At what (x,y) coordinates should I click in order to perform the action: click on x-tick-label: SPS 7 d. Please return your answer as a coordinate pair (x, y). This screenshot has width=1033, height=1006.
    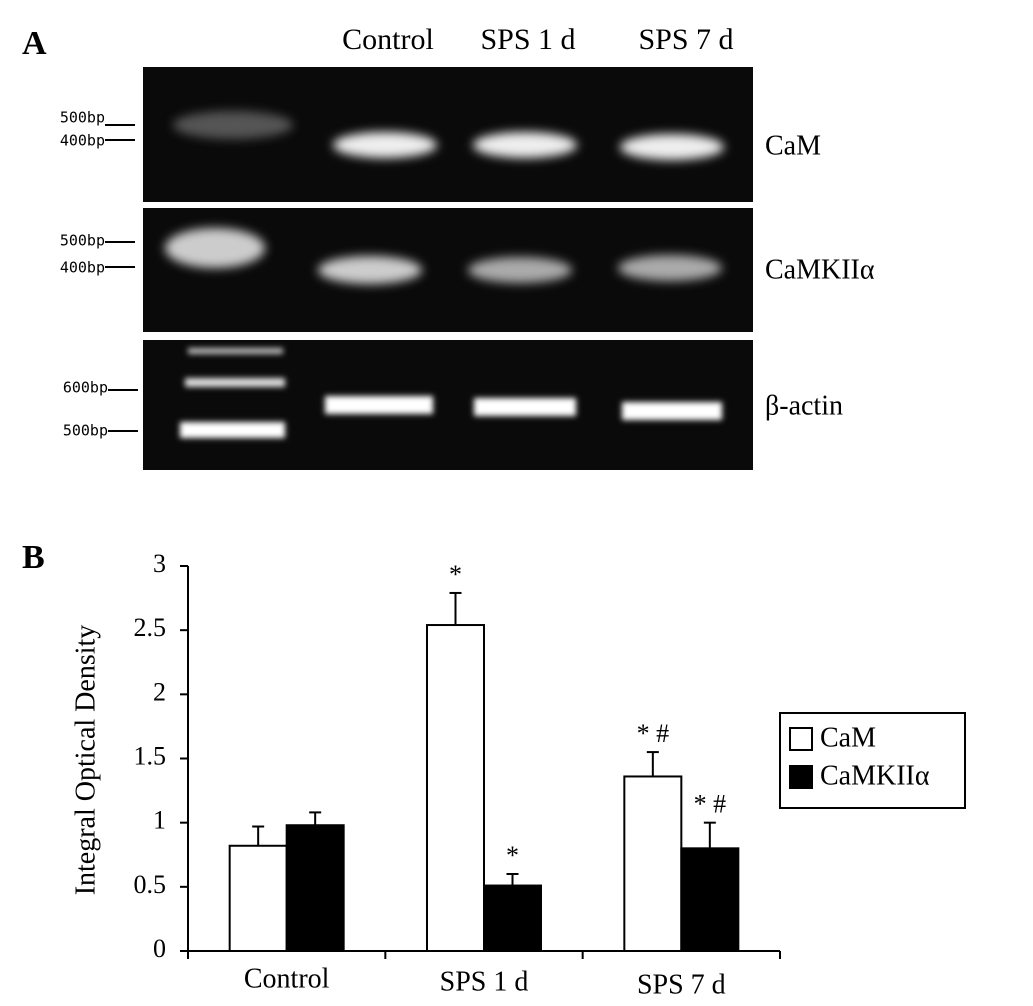
    Looking at the image, I should click on (681, 984).